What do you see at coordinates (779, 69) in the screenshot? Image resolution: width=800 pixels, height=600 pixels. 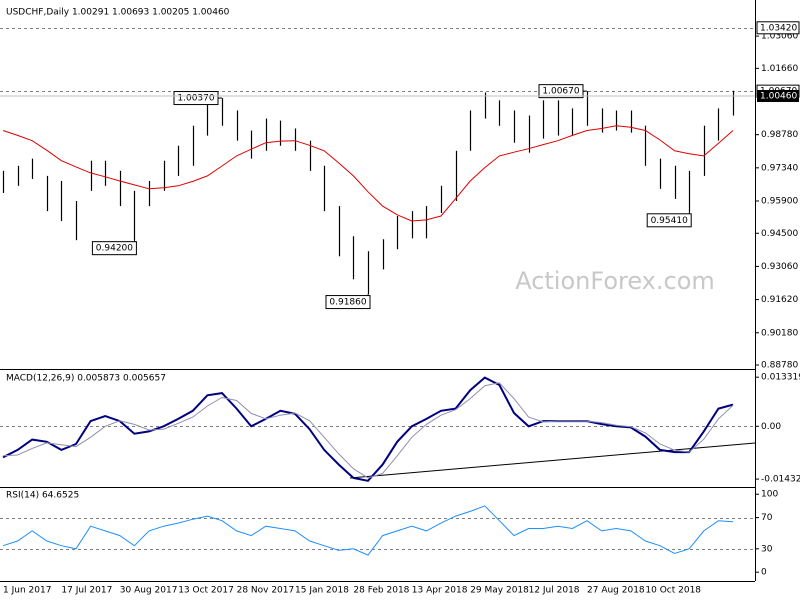 I see `y-tick-label: 1.01660` at bounding box center [779, 69].